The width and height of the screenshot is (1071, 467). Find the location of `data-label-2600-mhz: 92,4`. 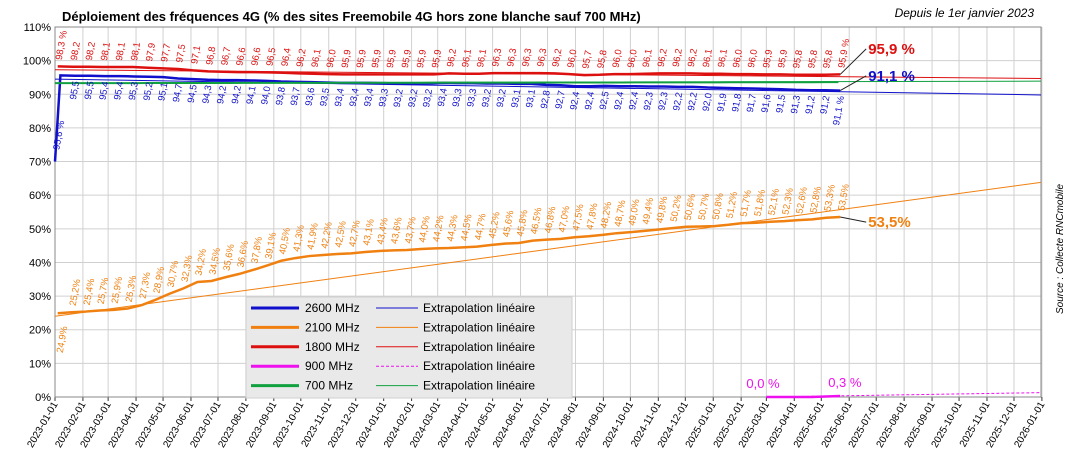

data-label-2600-mhz: 92,4 is located at coordinates (575, 101).